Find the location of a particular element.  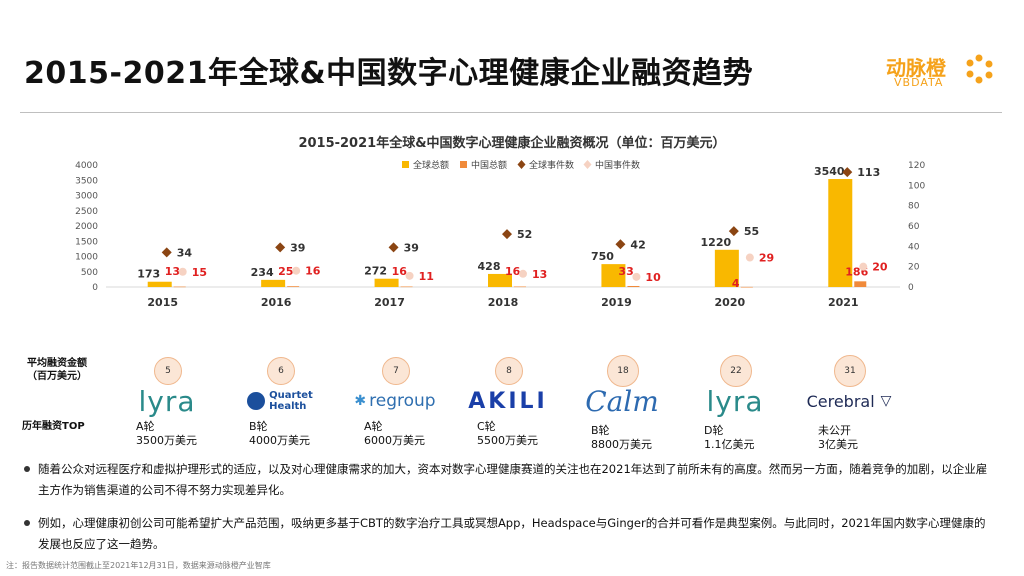

avg-funding-bubble: 8 is located at coordinates (509, 371).